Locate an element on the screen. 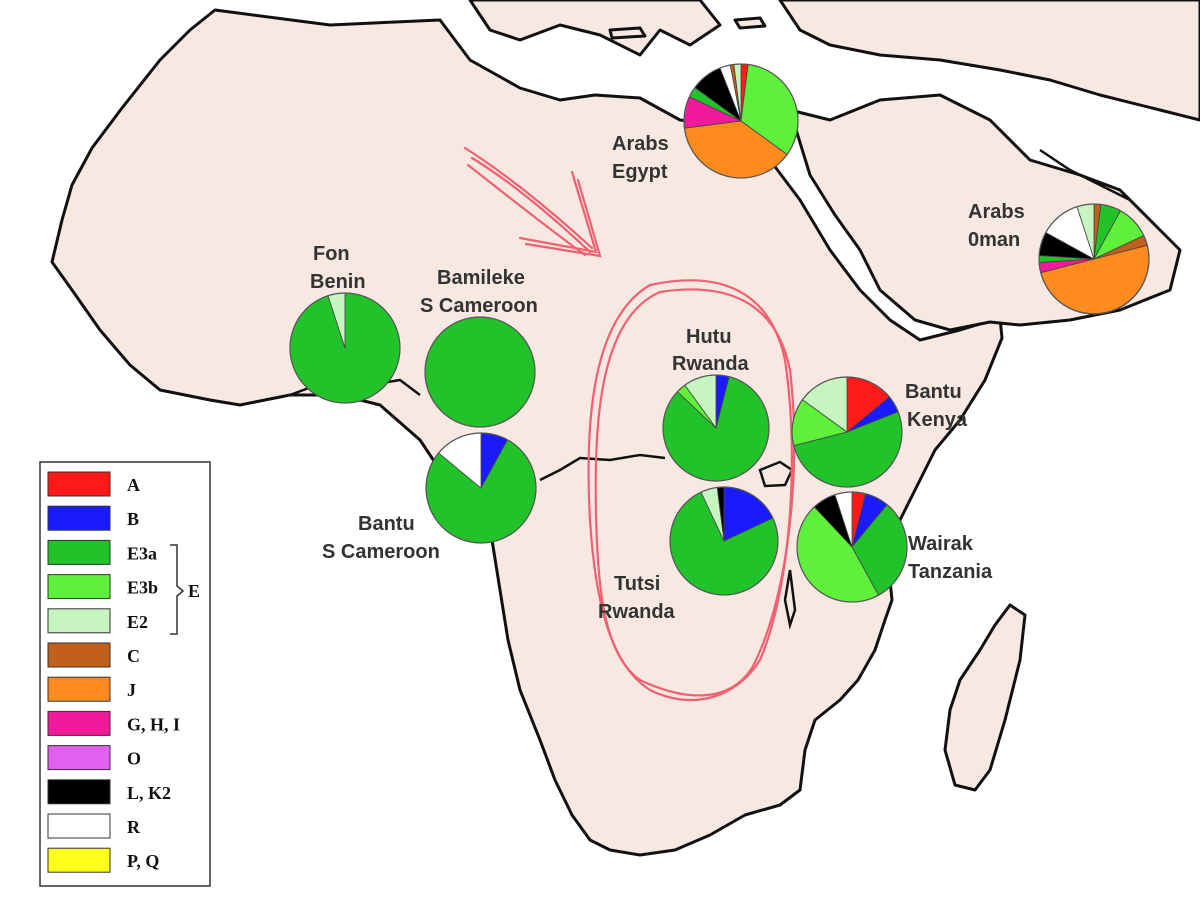 This screenshot has height=917, width=1200. legend-swatch-o is located at coordinates (79, 758).